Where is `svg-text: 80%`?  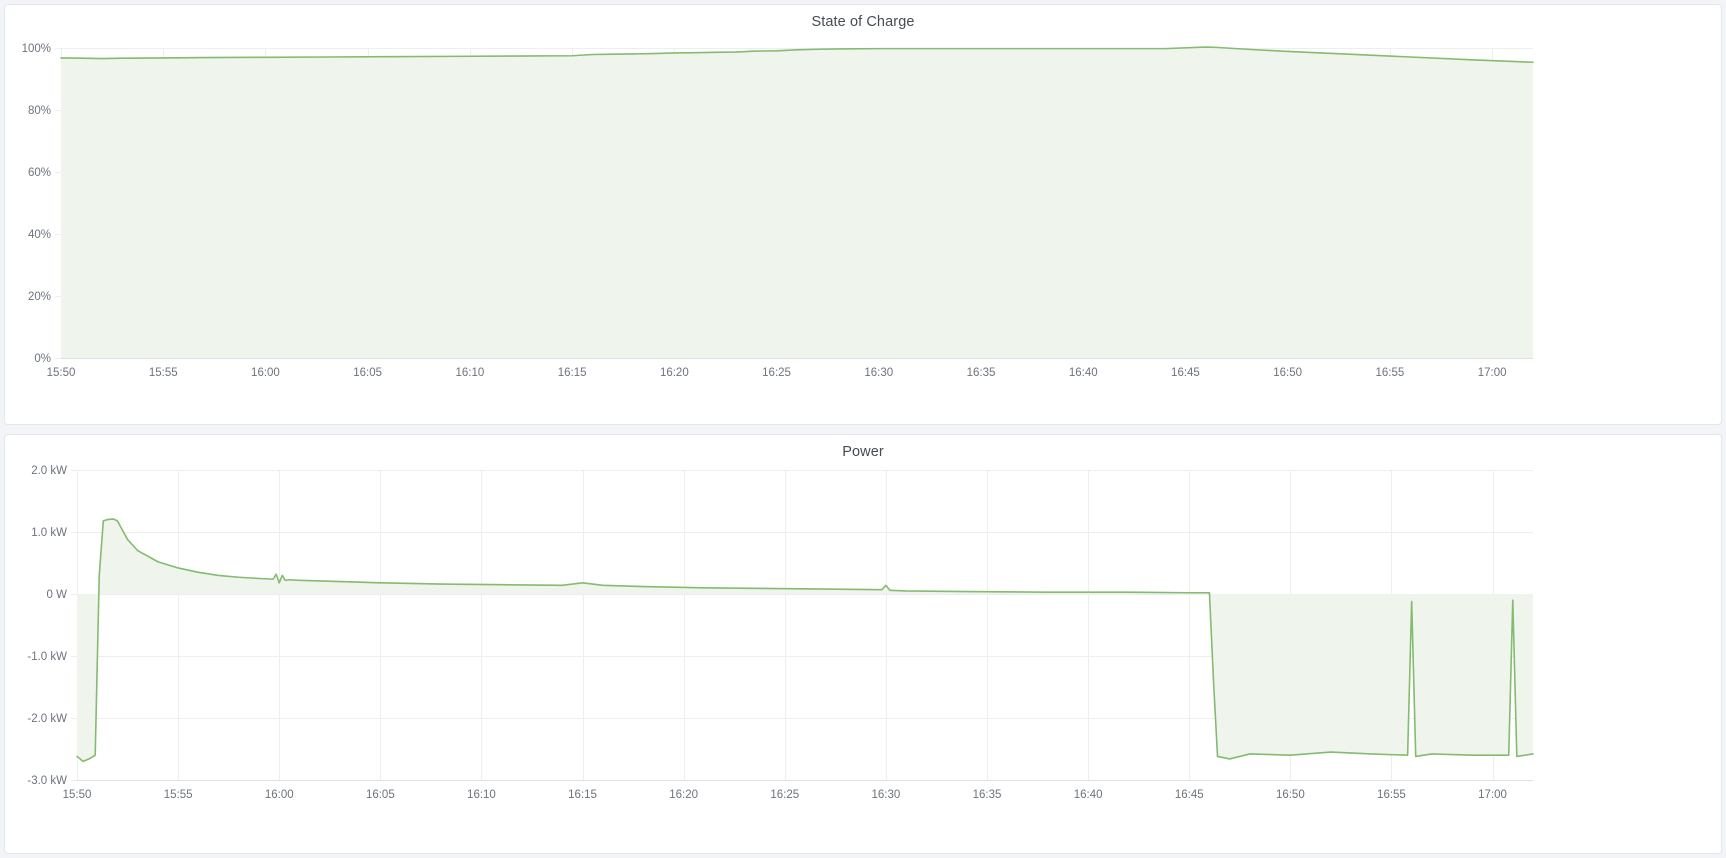
svg-text: 80% is located at coordinates (39, 111).